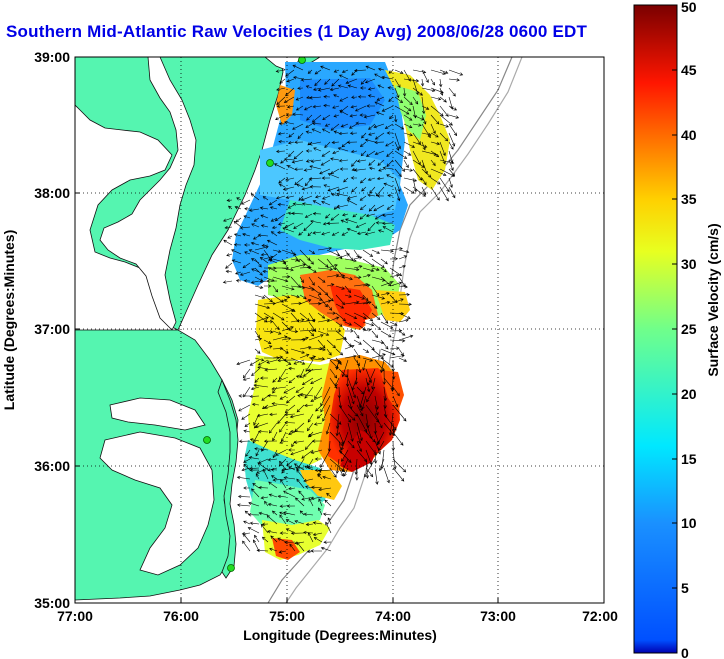 The image size is (724, 659). Describe the element at coordinates (655, 329) in the screenshot. I see `colorbar` at that location.